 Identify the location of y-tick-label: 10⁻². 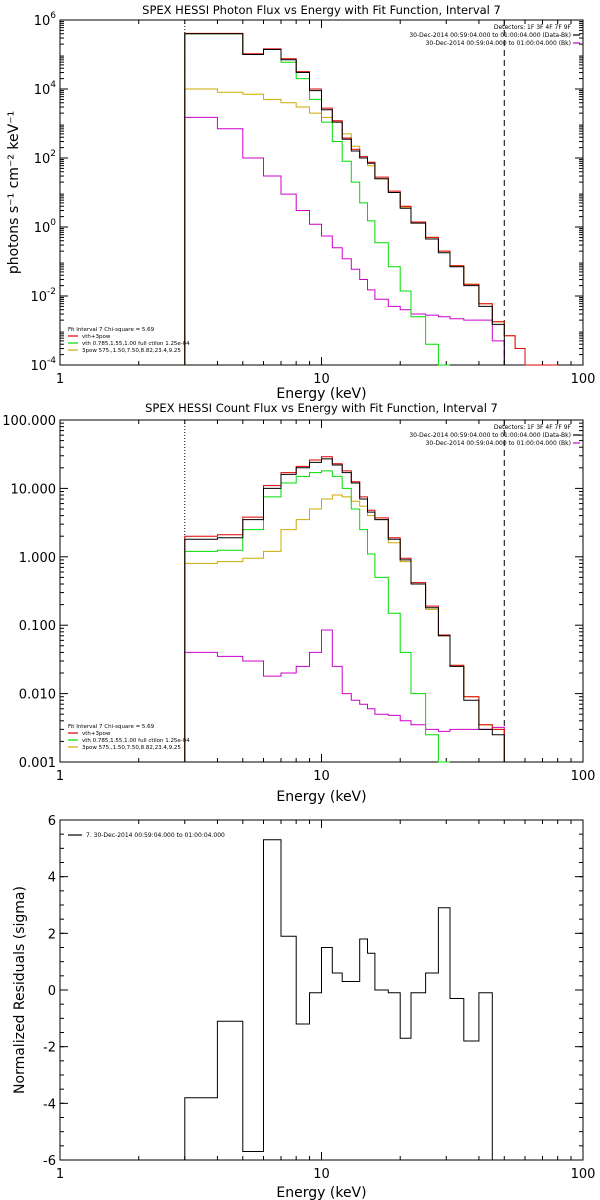
(43, 296).